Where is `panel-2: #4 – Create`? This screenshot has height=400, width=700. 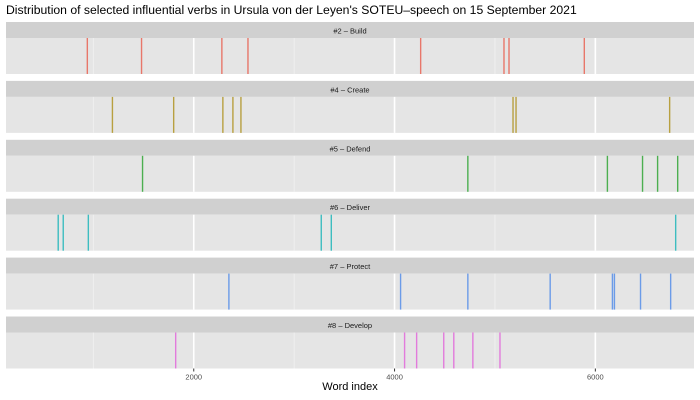
panel-2: #4 – Create is located at coordinates (350, 106).